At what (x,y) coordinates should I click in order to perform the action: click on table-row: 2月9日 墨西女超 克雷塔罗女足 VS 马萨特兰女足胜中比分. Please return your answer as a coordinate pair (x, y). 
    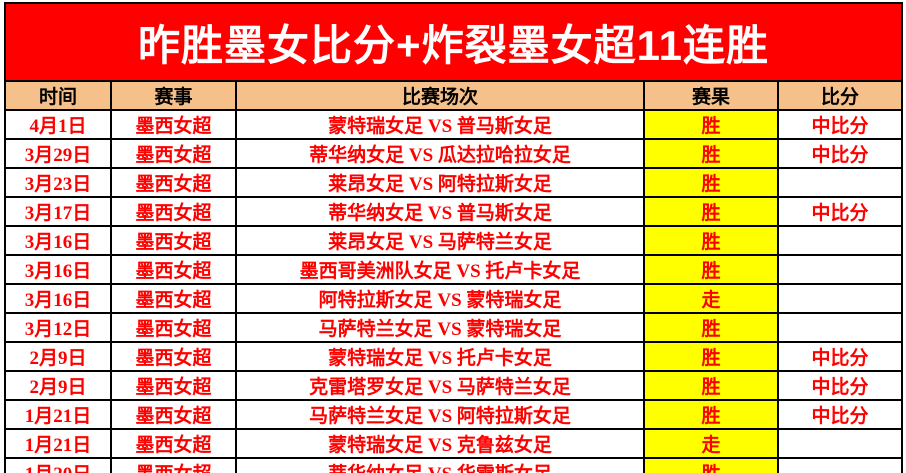
    Looking at the image, I should click on (454, 385).